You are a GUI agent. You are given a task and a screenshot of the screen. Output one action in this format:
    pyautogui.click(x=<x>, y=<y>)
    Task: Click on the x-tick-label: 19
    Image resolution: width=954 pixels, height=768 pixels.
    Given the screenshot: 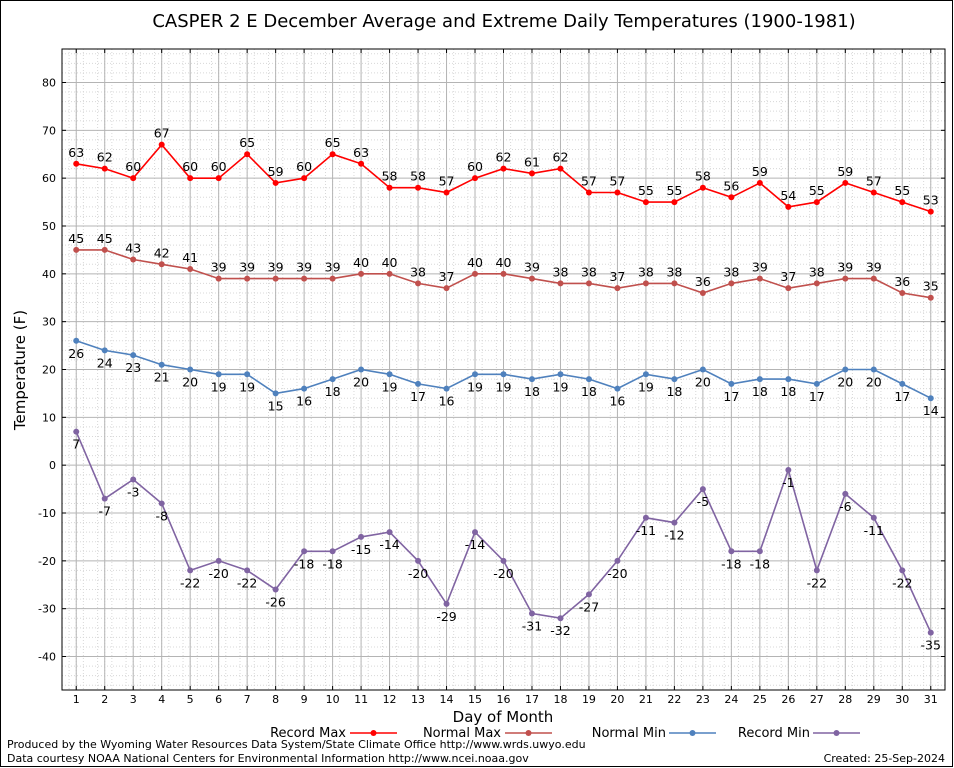 What is the action you would take?
    pyautogui.click(x=589, y=699)
    